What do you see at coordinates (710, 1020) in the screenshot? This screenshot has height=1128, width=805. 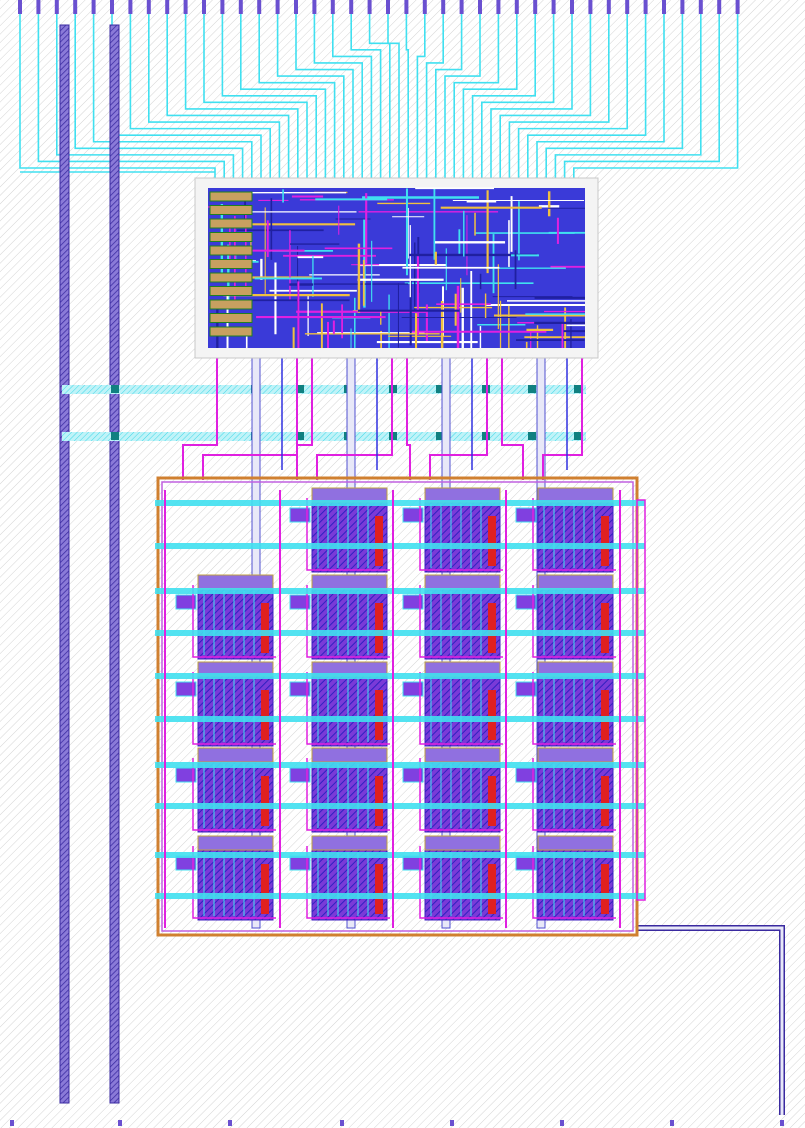 I see `output-wire-core` at bounding box center [710, 1020].